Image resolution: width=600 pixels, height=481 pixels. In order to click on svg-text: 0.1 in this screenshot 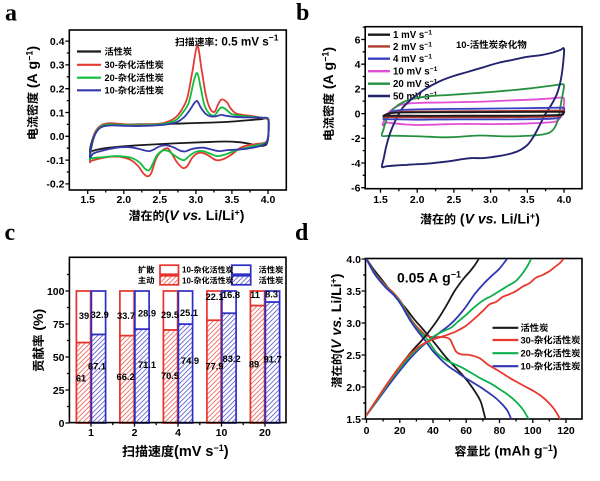, I will do `click(57, 113)`.